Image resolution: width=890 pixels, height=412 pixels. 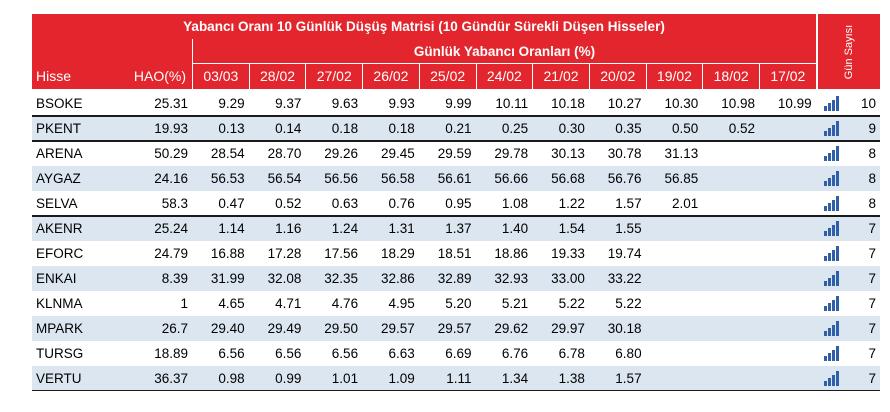 I want to click on cell-value: 33.22, so click(x=624, y=278).